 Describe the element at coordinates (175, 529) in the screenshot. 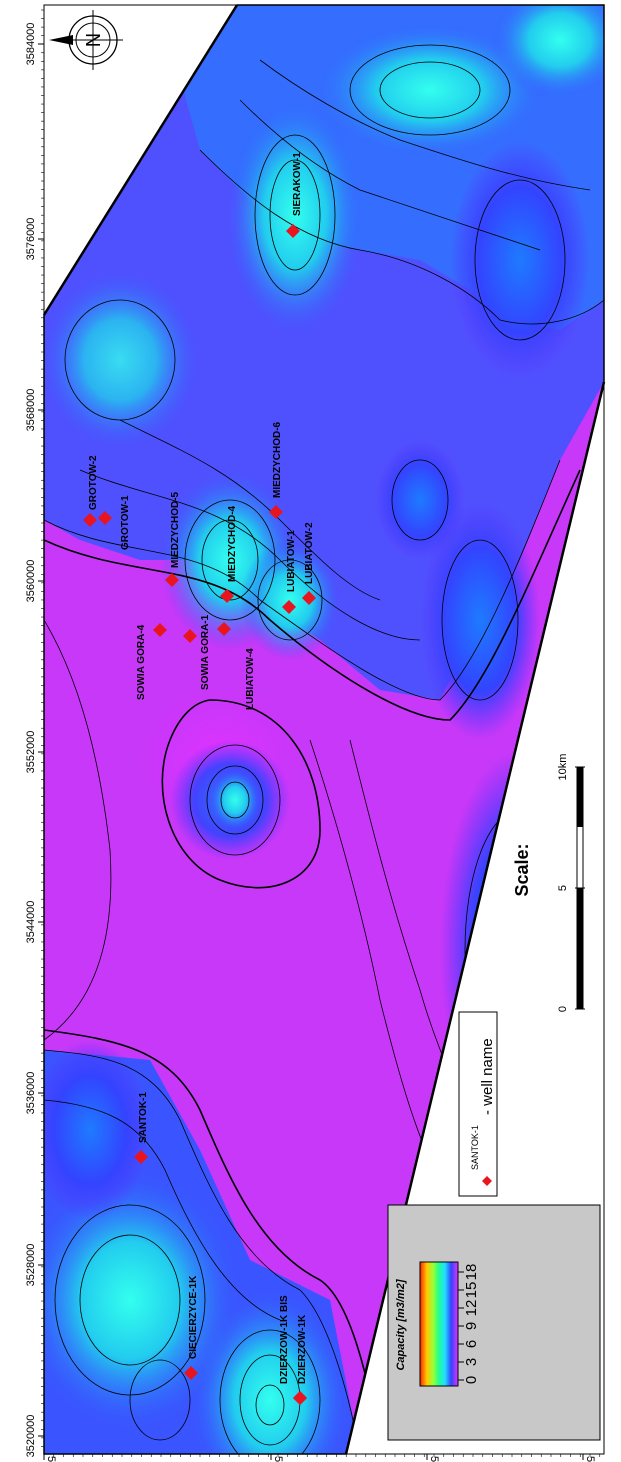

I see `well-label: MIEDZYCHOD-5` at that location.